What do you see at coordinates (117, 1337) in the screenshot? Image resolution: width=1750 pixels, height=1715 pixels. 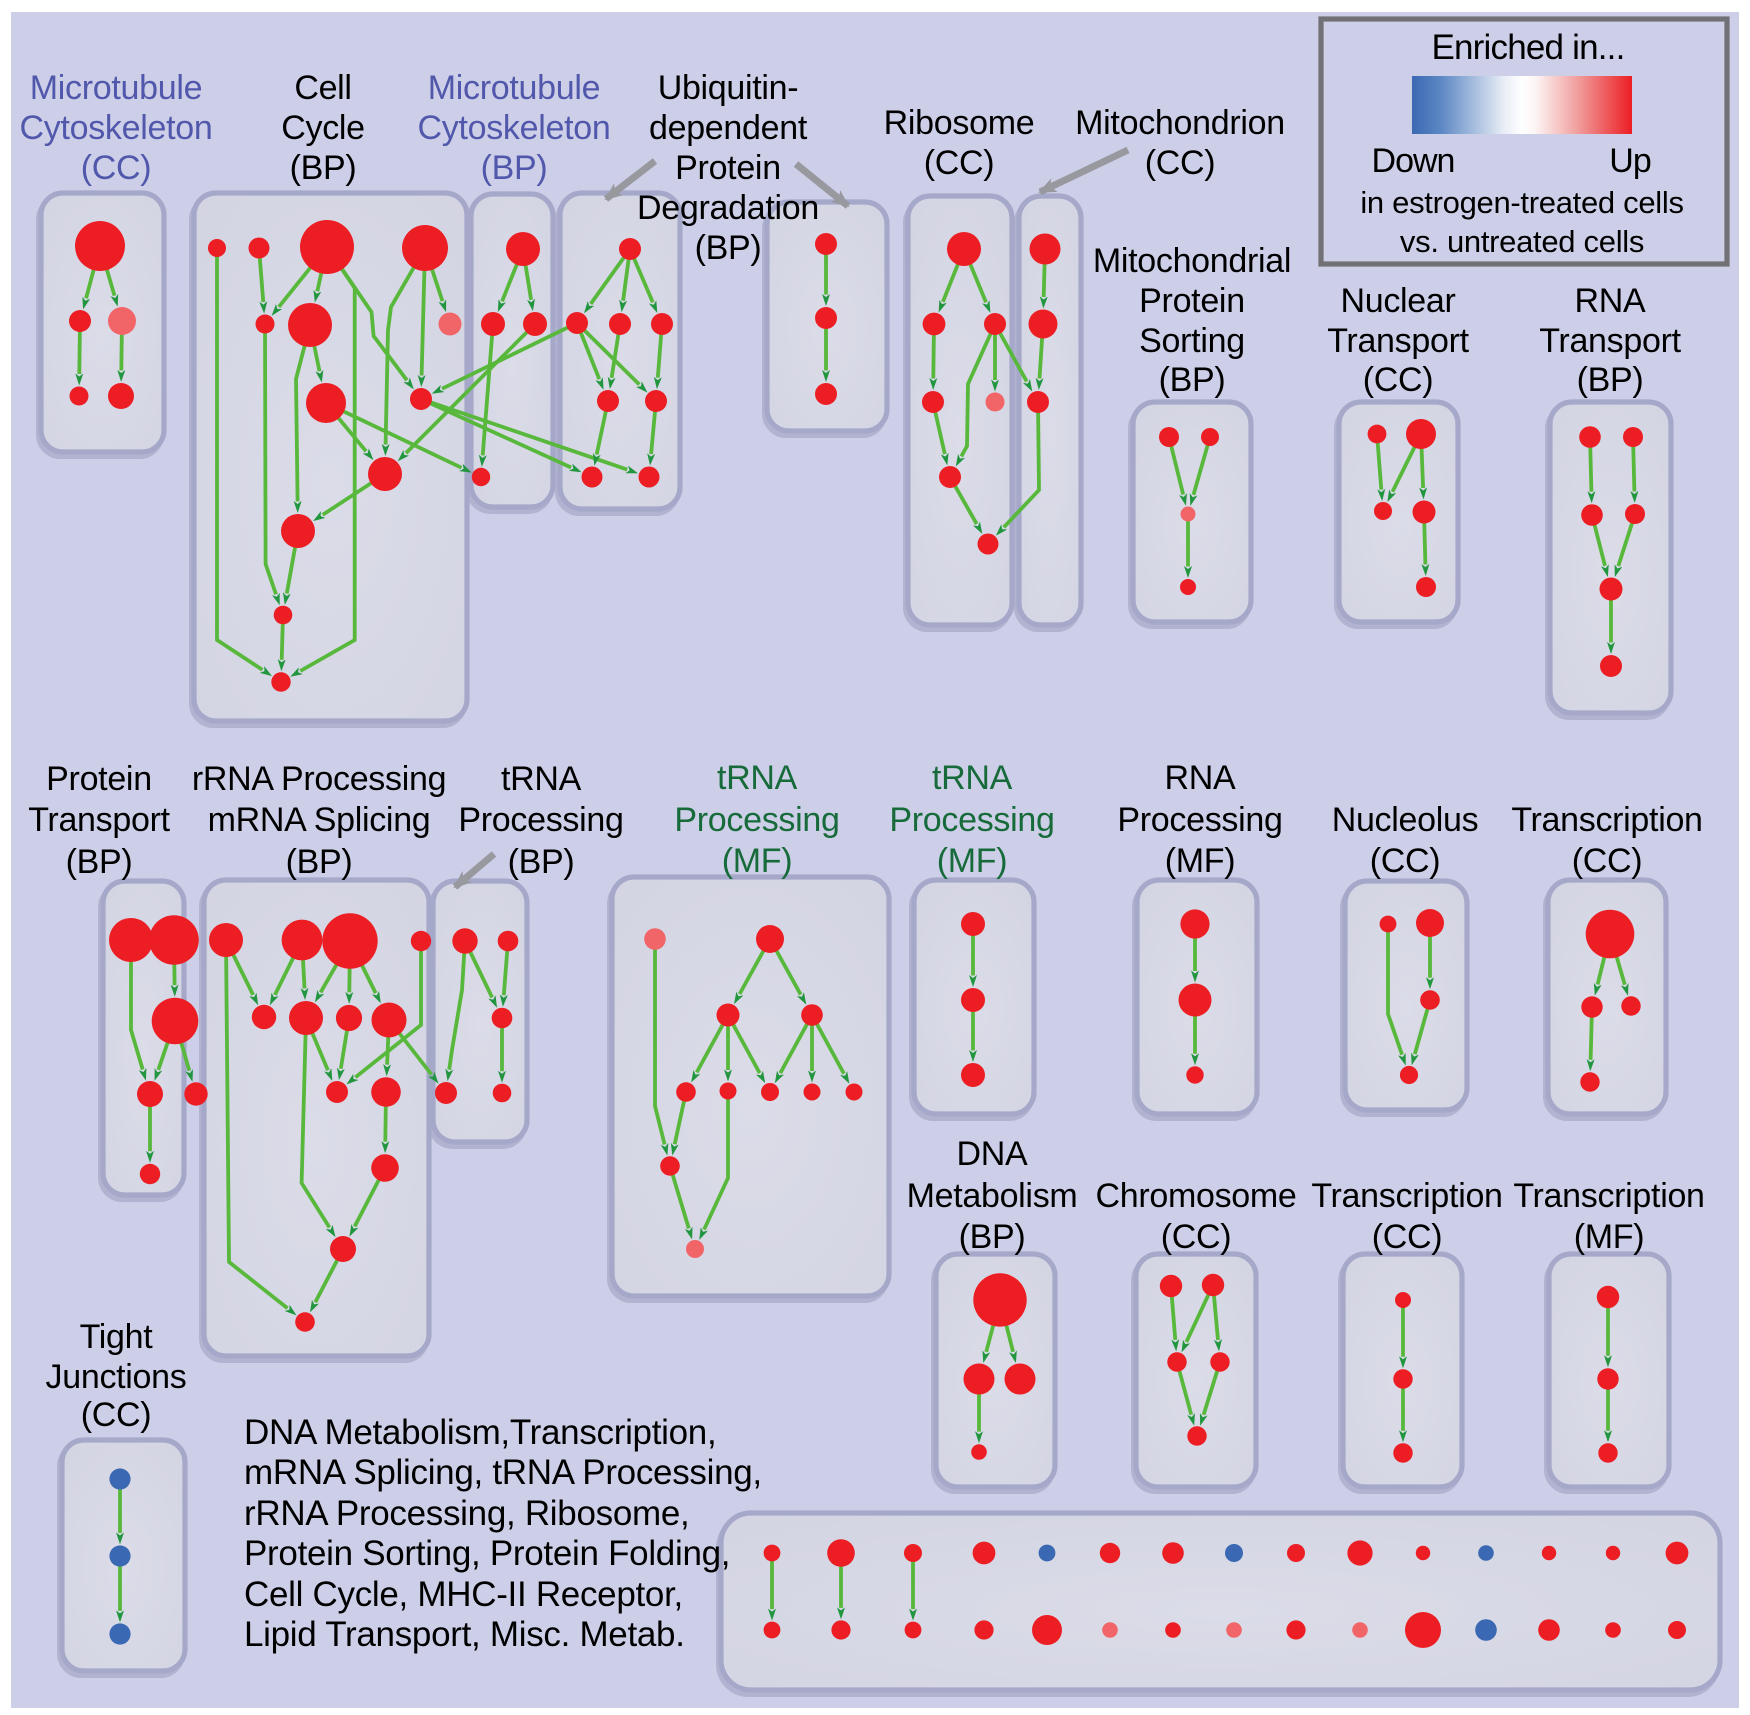 I see `svg-text: Tight` at bounding box center [117, 1337].